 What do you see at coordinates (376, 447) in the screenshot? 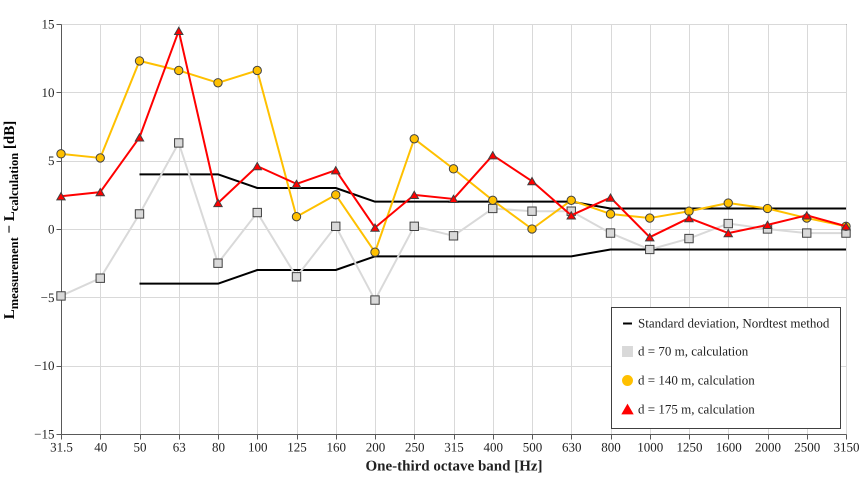
I see `x-tick-label: 200` at bounding box center [376, 447].